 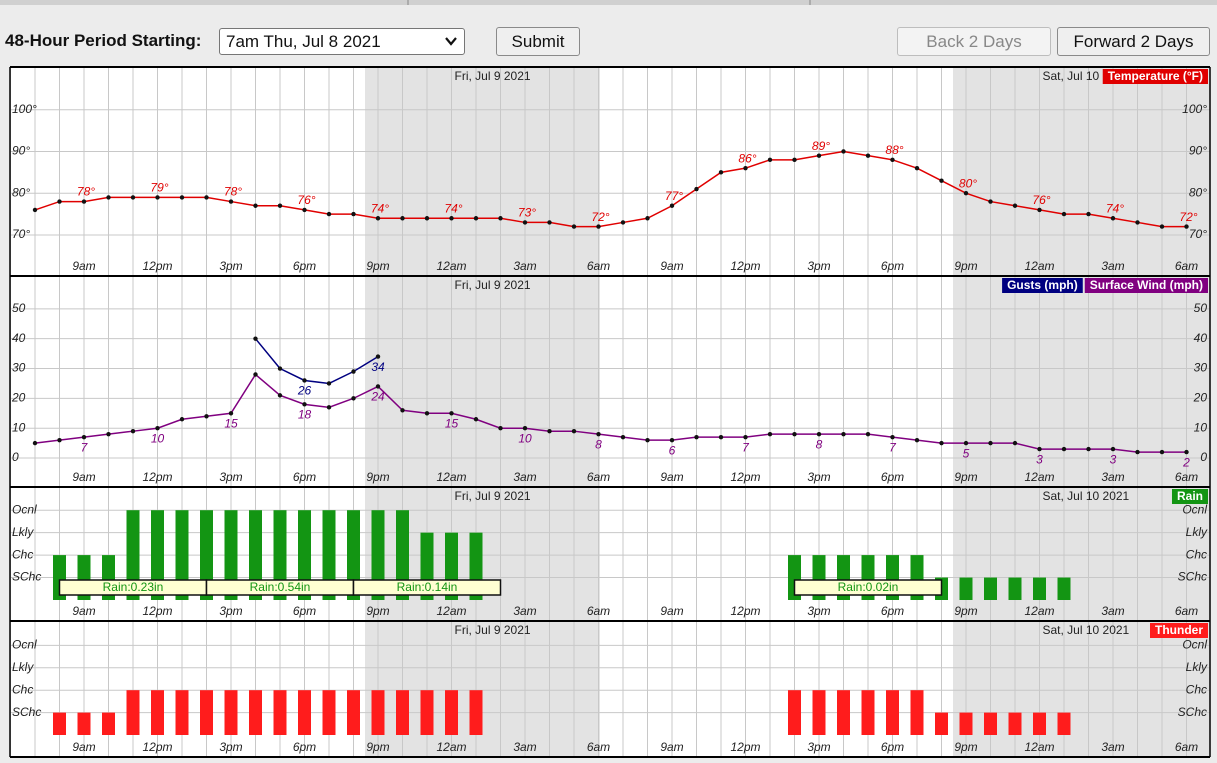 What do you see at coordinates (538, 41) in the screenshot?
I see `submit-button: Submit` at bounding box center [538, 41].